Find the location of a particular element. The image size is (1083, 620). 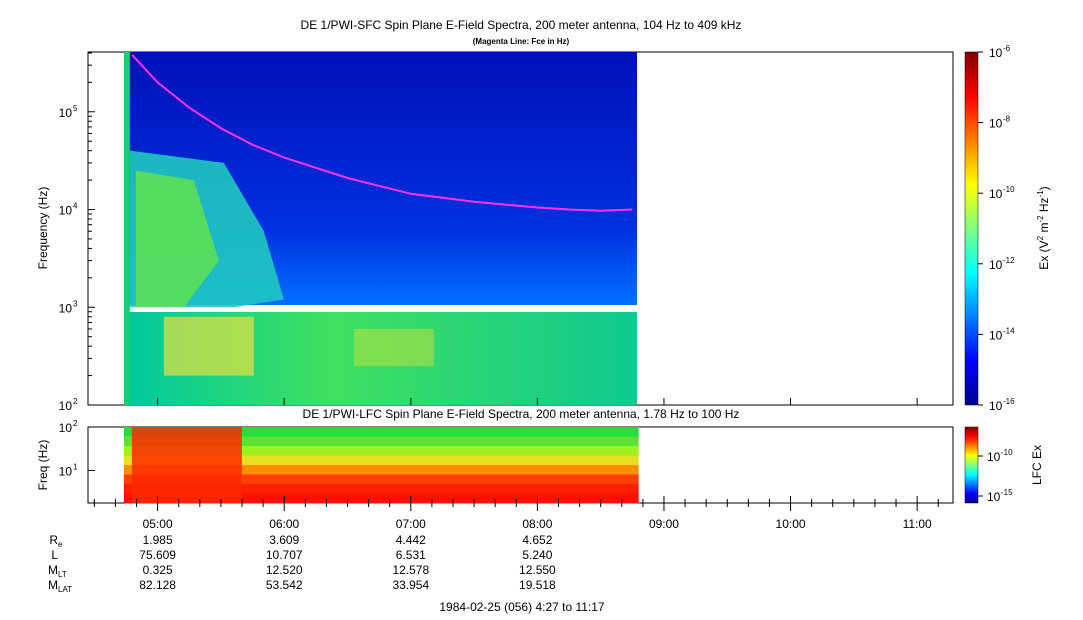

ephemeris-label: L is located at coordinates (54, 555).